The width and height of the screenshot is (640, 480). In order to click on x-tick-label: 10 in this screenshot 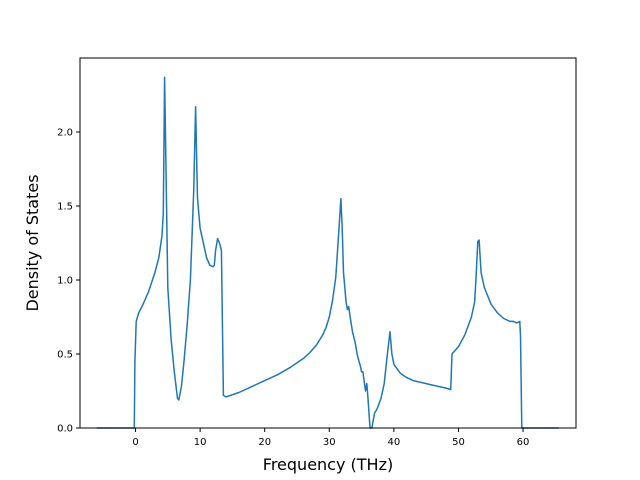, I will do `click(200, 442)`.